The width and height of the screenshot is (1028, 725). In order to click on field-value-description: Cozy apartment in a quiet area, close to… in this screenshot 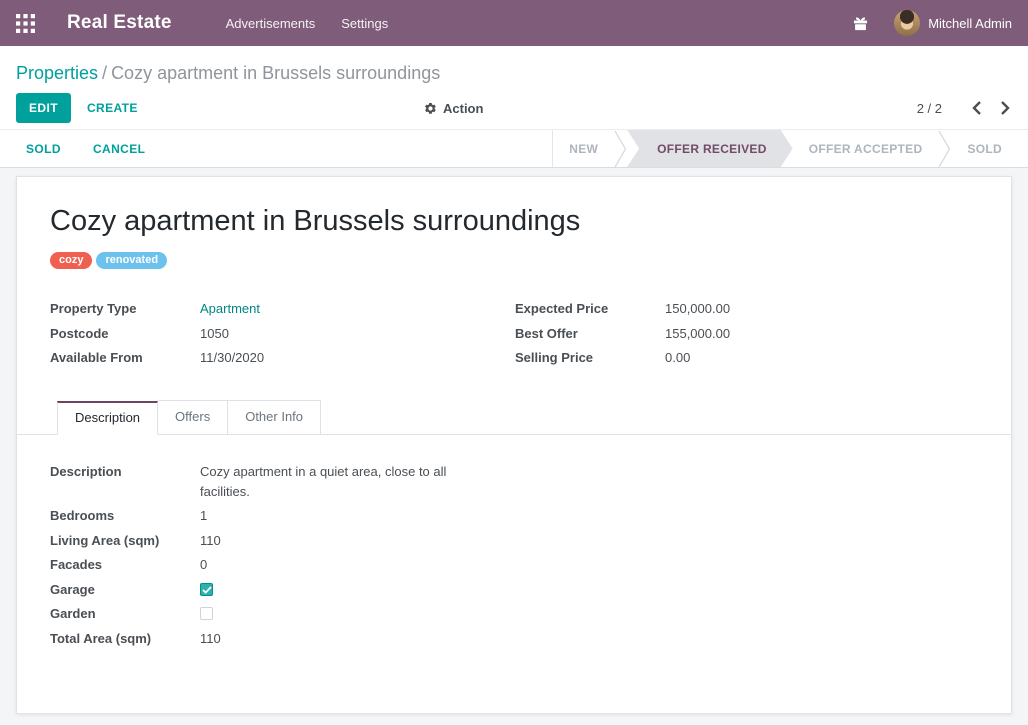, I will do `click(323, 481)`.